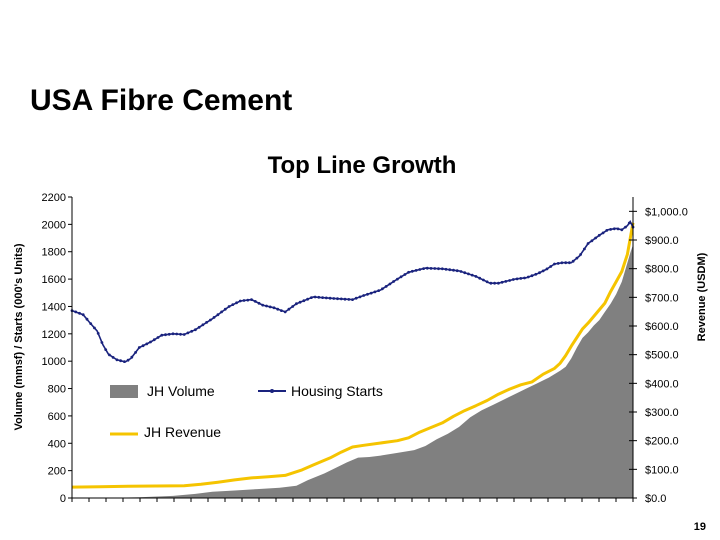 The height and width of the screenshot is (540, 720). I want to click on y-left-tick-label: 800, so click(57, 390).